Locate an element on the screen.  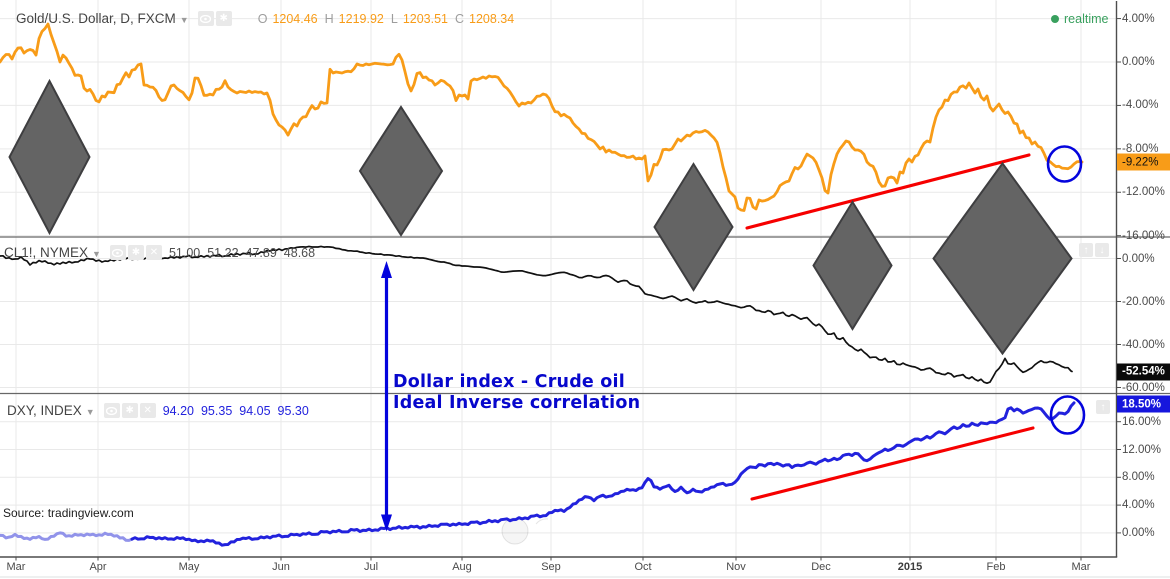
arrow-head-down-icon is located at coordinates (386, 523).